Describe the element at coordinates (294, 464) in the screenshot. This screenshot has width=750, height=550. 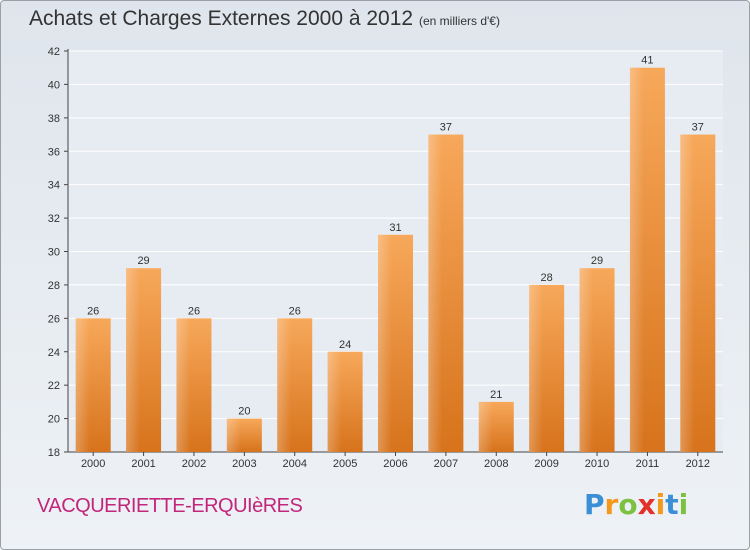
I see `x-tick-label: 2004` at that location.